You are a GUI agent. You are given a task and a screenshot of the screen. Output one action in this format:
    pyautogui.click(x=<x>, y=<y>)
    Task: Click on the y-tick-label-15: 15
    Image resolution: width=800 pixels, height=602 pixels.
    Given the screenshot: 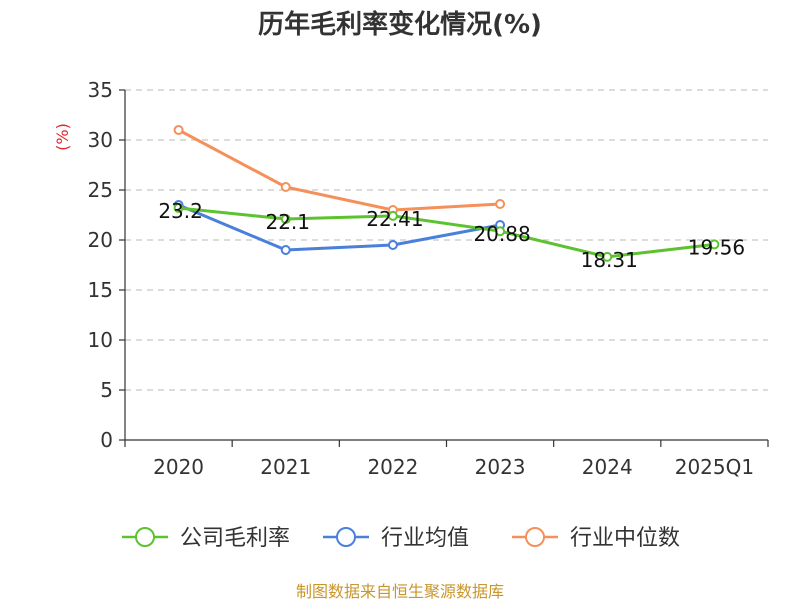 What is the action you would take?
    pyautogui.click(x=100, y=290)
    